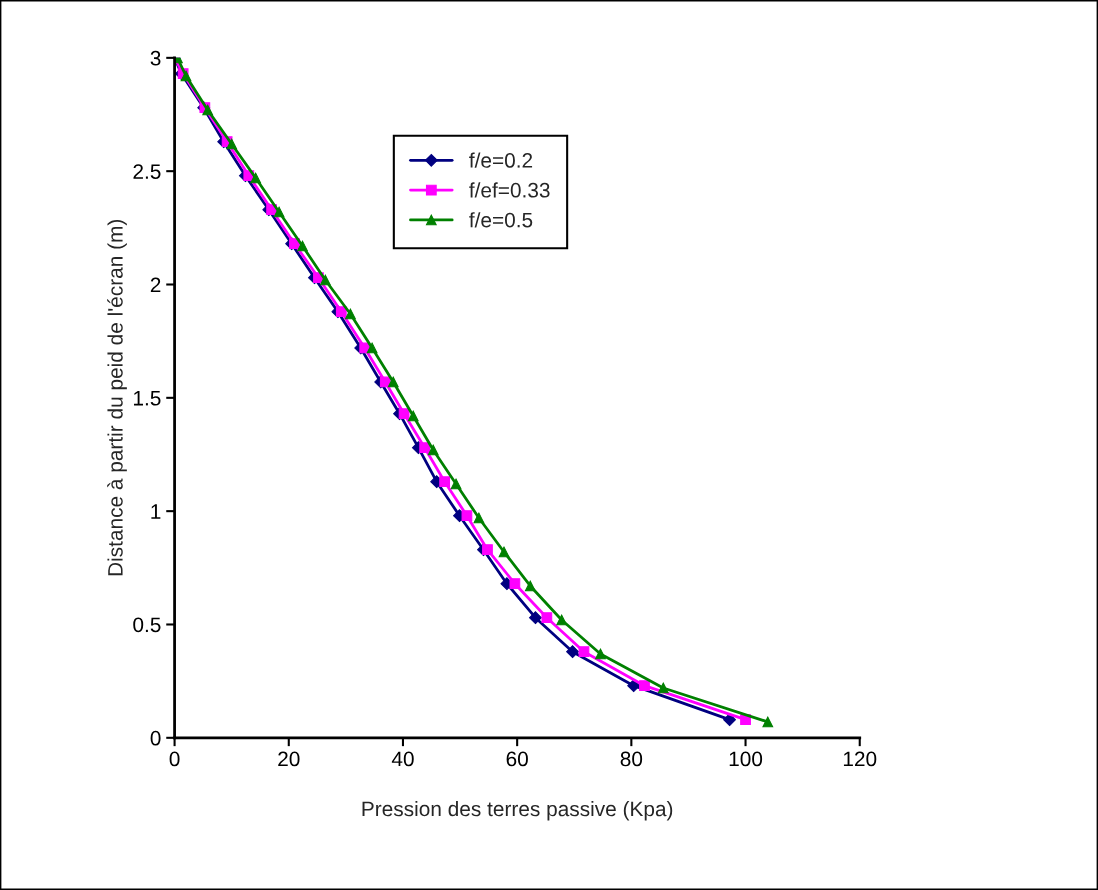 This screenshot has height=890, width=1098. Describe the element at coordinates (860, 759) in the screenshot. I see `x-tick-label: 120` at that location.